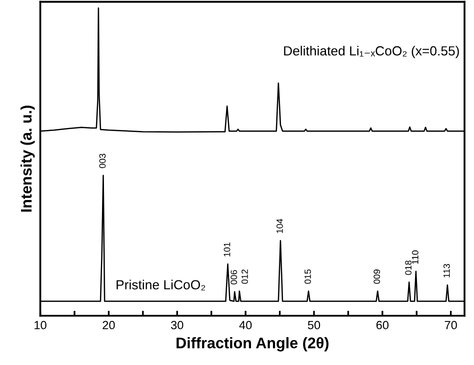 This screenshot has height=365, width=474. I want to click on x-tick-label: 20, so click(108, 325).